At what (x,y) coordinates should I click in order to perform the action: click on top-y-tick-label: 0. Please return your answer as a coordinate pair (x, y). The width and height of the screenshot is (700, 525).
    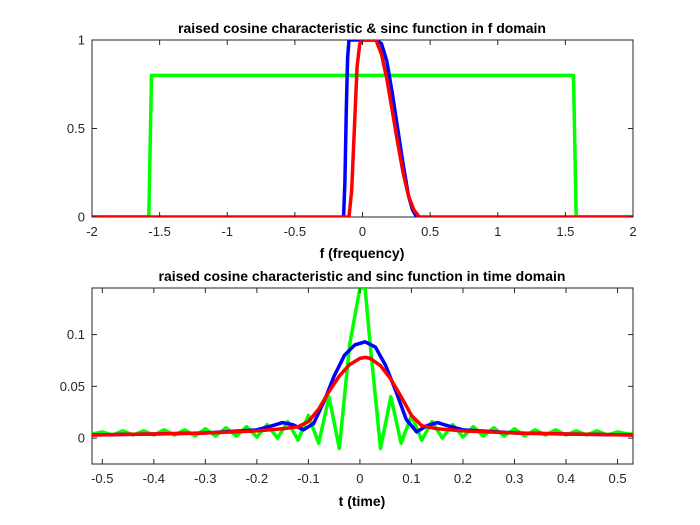
    Looking at the image, I should click on (81, 217).